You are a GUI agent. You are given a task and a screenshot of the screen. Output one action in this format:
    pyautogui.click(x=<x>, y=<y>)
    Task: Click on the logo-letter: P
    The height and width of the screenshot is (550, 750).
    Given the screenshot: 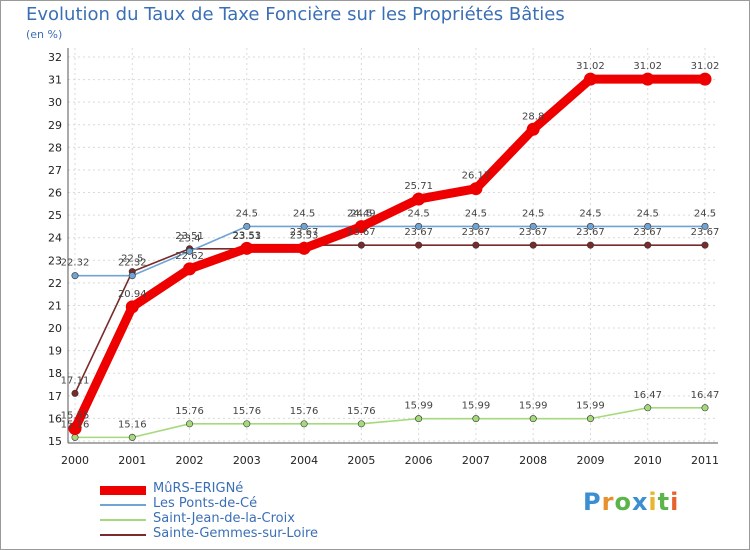 What is the action you would take?
    pyautogui.click(x=592, y=502)
    